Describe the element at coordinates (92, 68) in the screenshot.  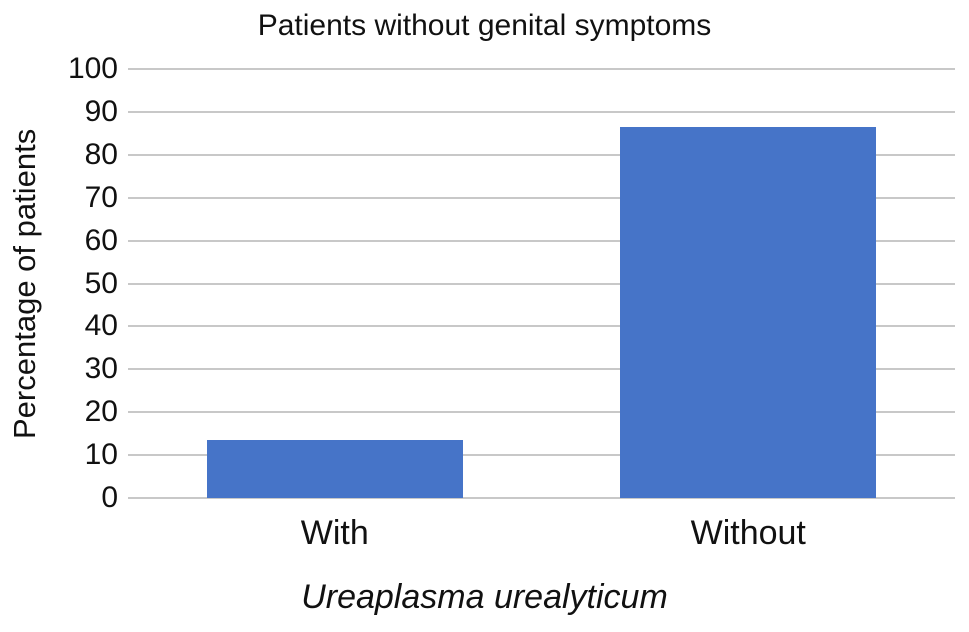
I see `y-tick-label: 100` at that location.